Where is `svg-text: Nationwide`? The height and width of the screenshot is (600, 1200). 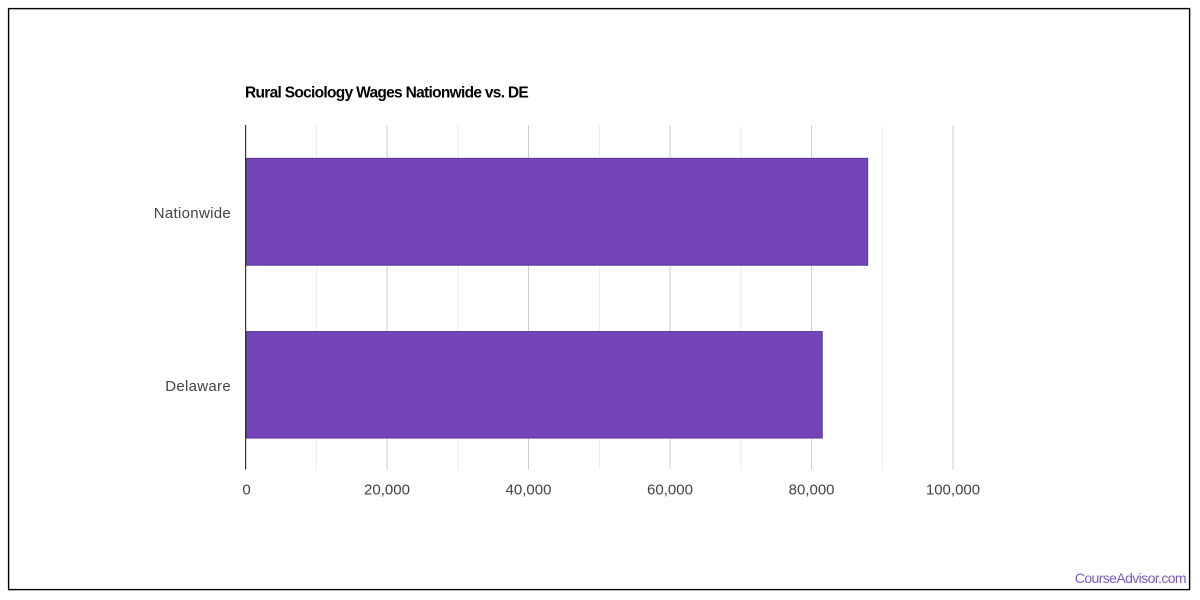 svg-text: Nationwide is located at coordinates (192, 213).